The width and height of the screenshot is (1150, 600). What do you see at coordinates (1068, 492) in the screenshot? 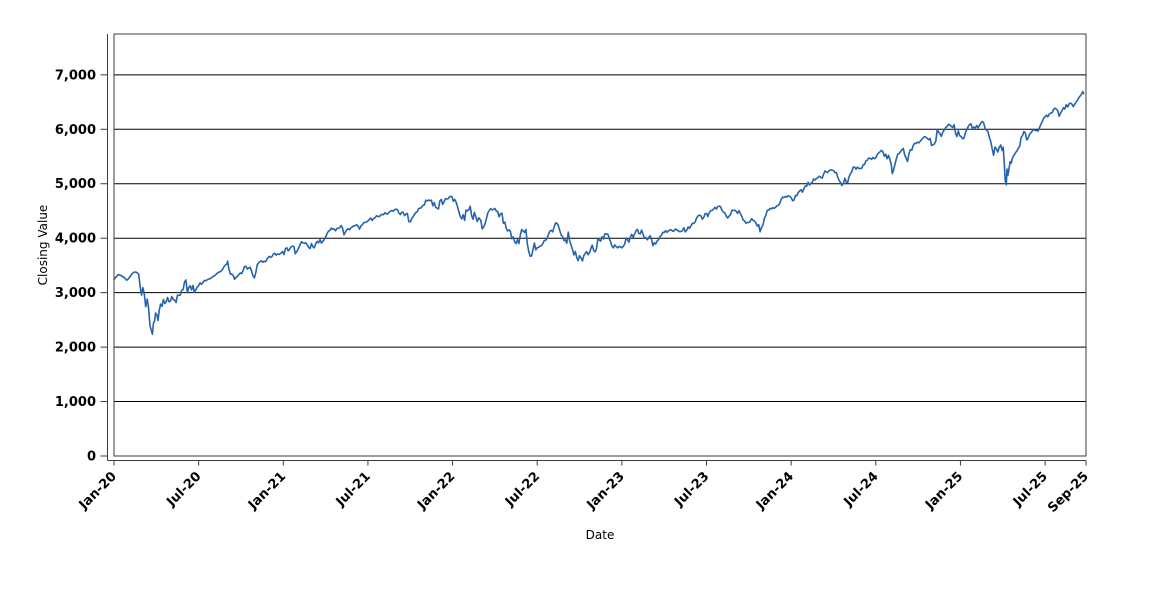
I see `x-tick-label: Sep-25` at bounding box center [1068, 492].